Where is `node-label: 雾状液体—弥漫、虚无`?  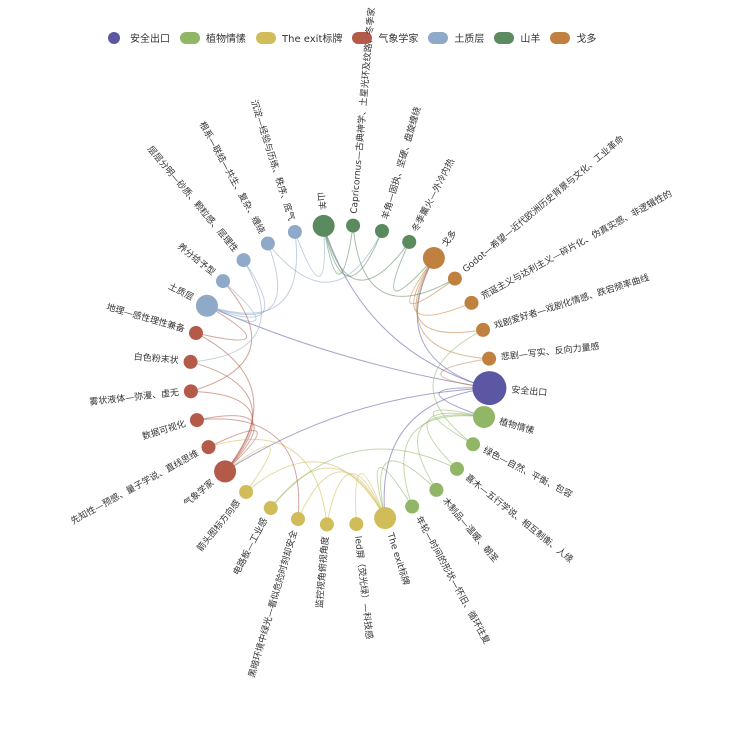
node-label: 雾状液体—弥漫、虚无 is located at coordinates (134, 397).